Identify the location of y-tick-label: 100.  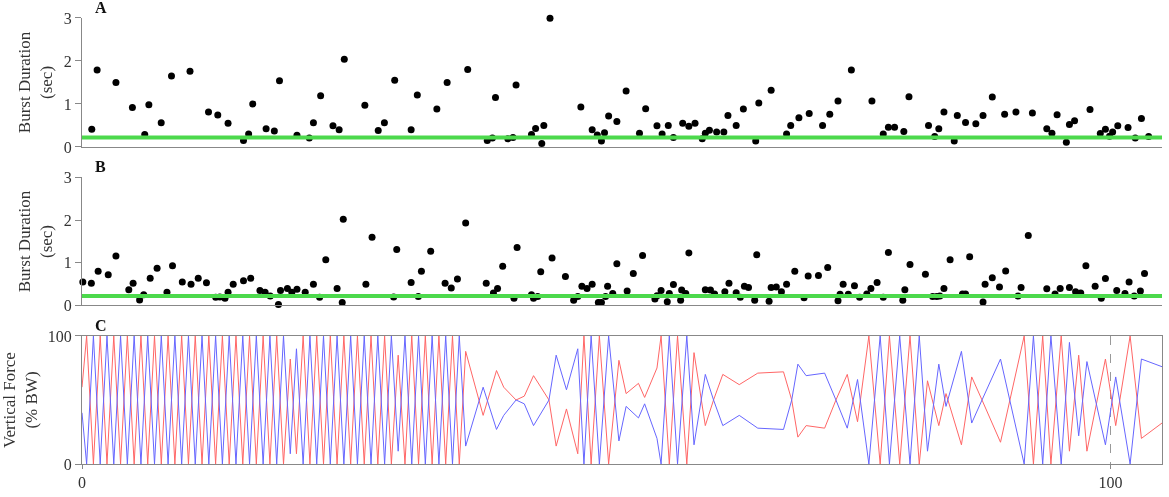
(59, 336).